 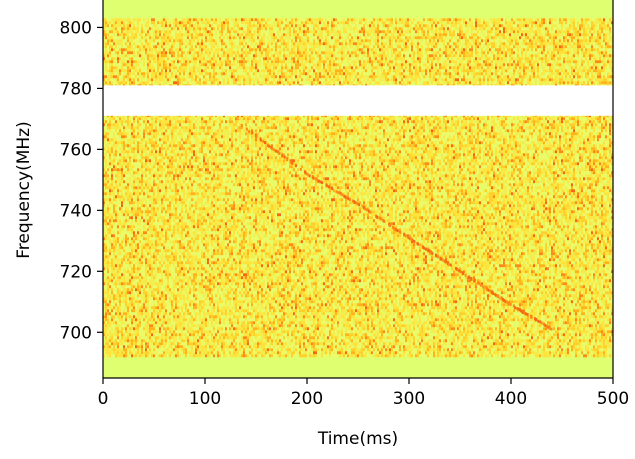 What do you see at coordinates (409, 399) in the screenshot?
I see `x-tick-label: 300` at bounding box center [409, 399].